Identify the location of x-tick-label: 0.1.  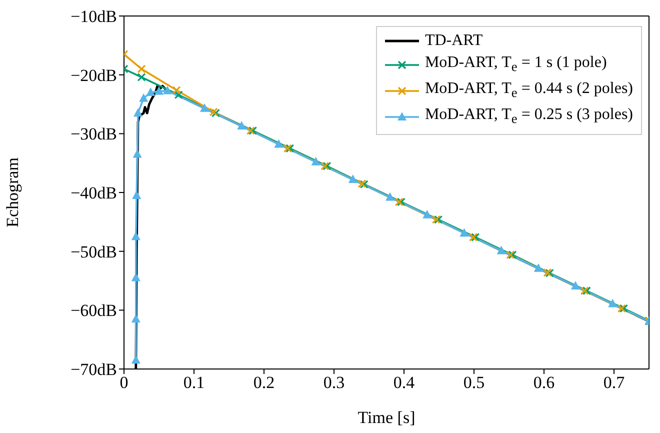
(194, 382).